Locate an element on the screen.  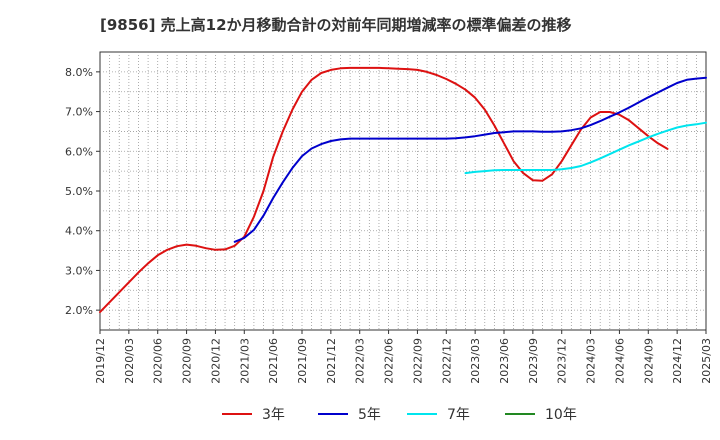
y-tick-label: 4.0% is located at coordinates (79, 231).